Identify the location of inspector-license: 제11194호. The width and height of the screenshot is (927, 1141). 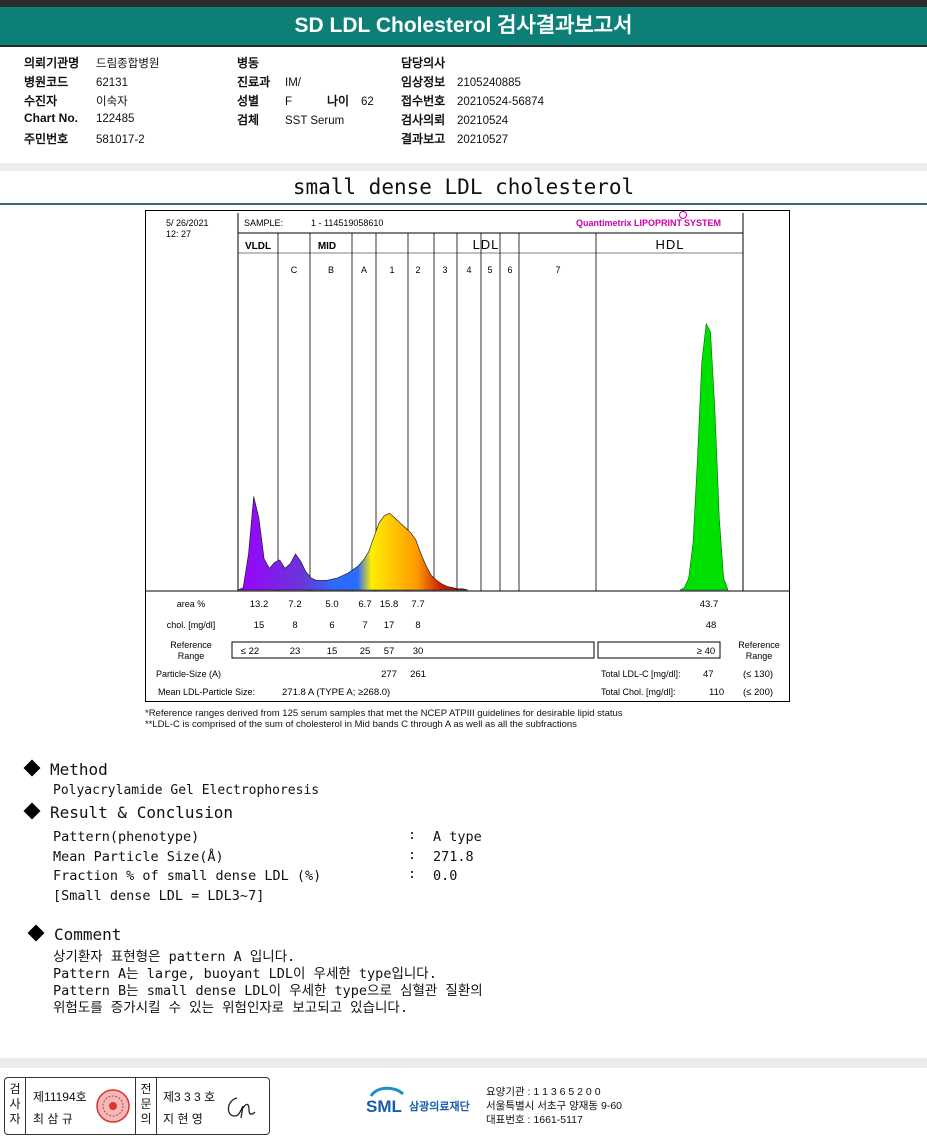
(60, 1097).